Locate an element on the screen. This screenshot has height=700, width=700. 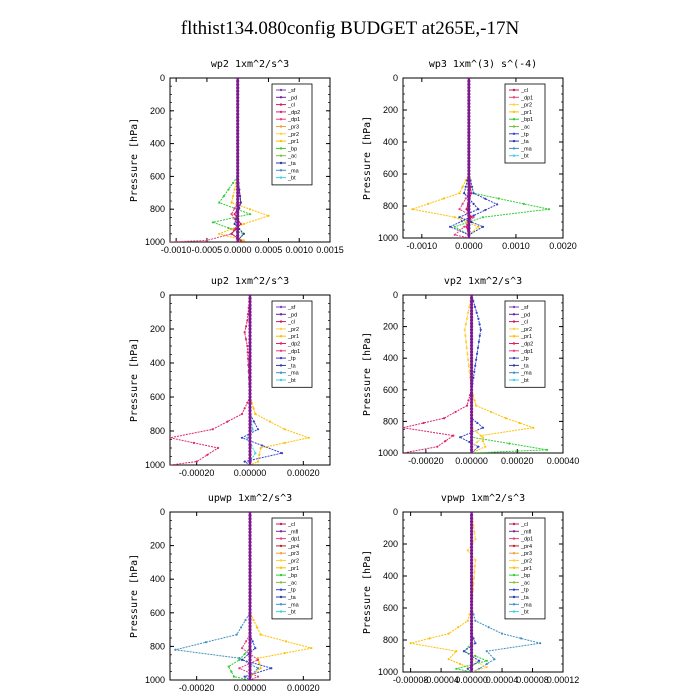
y-tick-label: 0 is located at coordinates (162, 78).